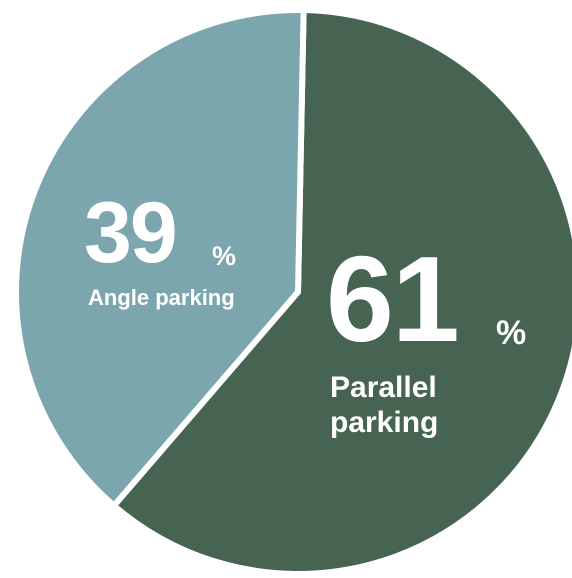 The width and height of the screenshot is (572, 578). I want to click on slice-label: Parallel parking, so click(384, 405).